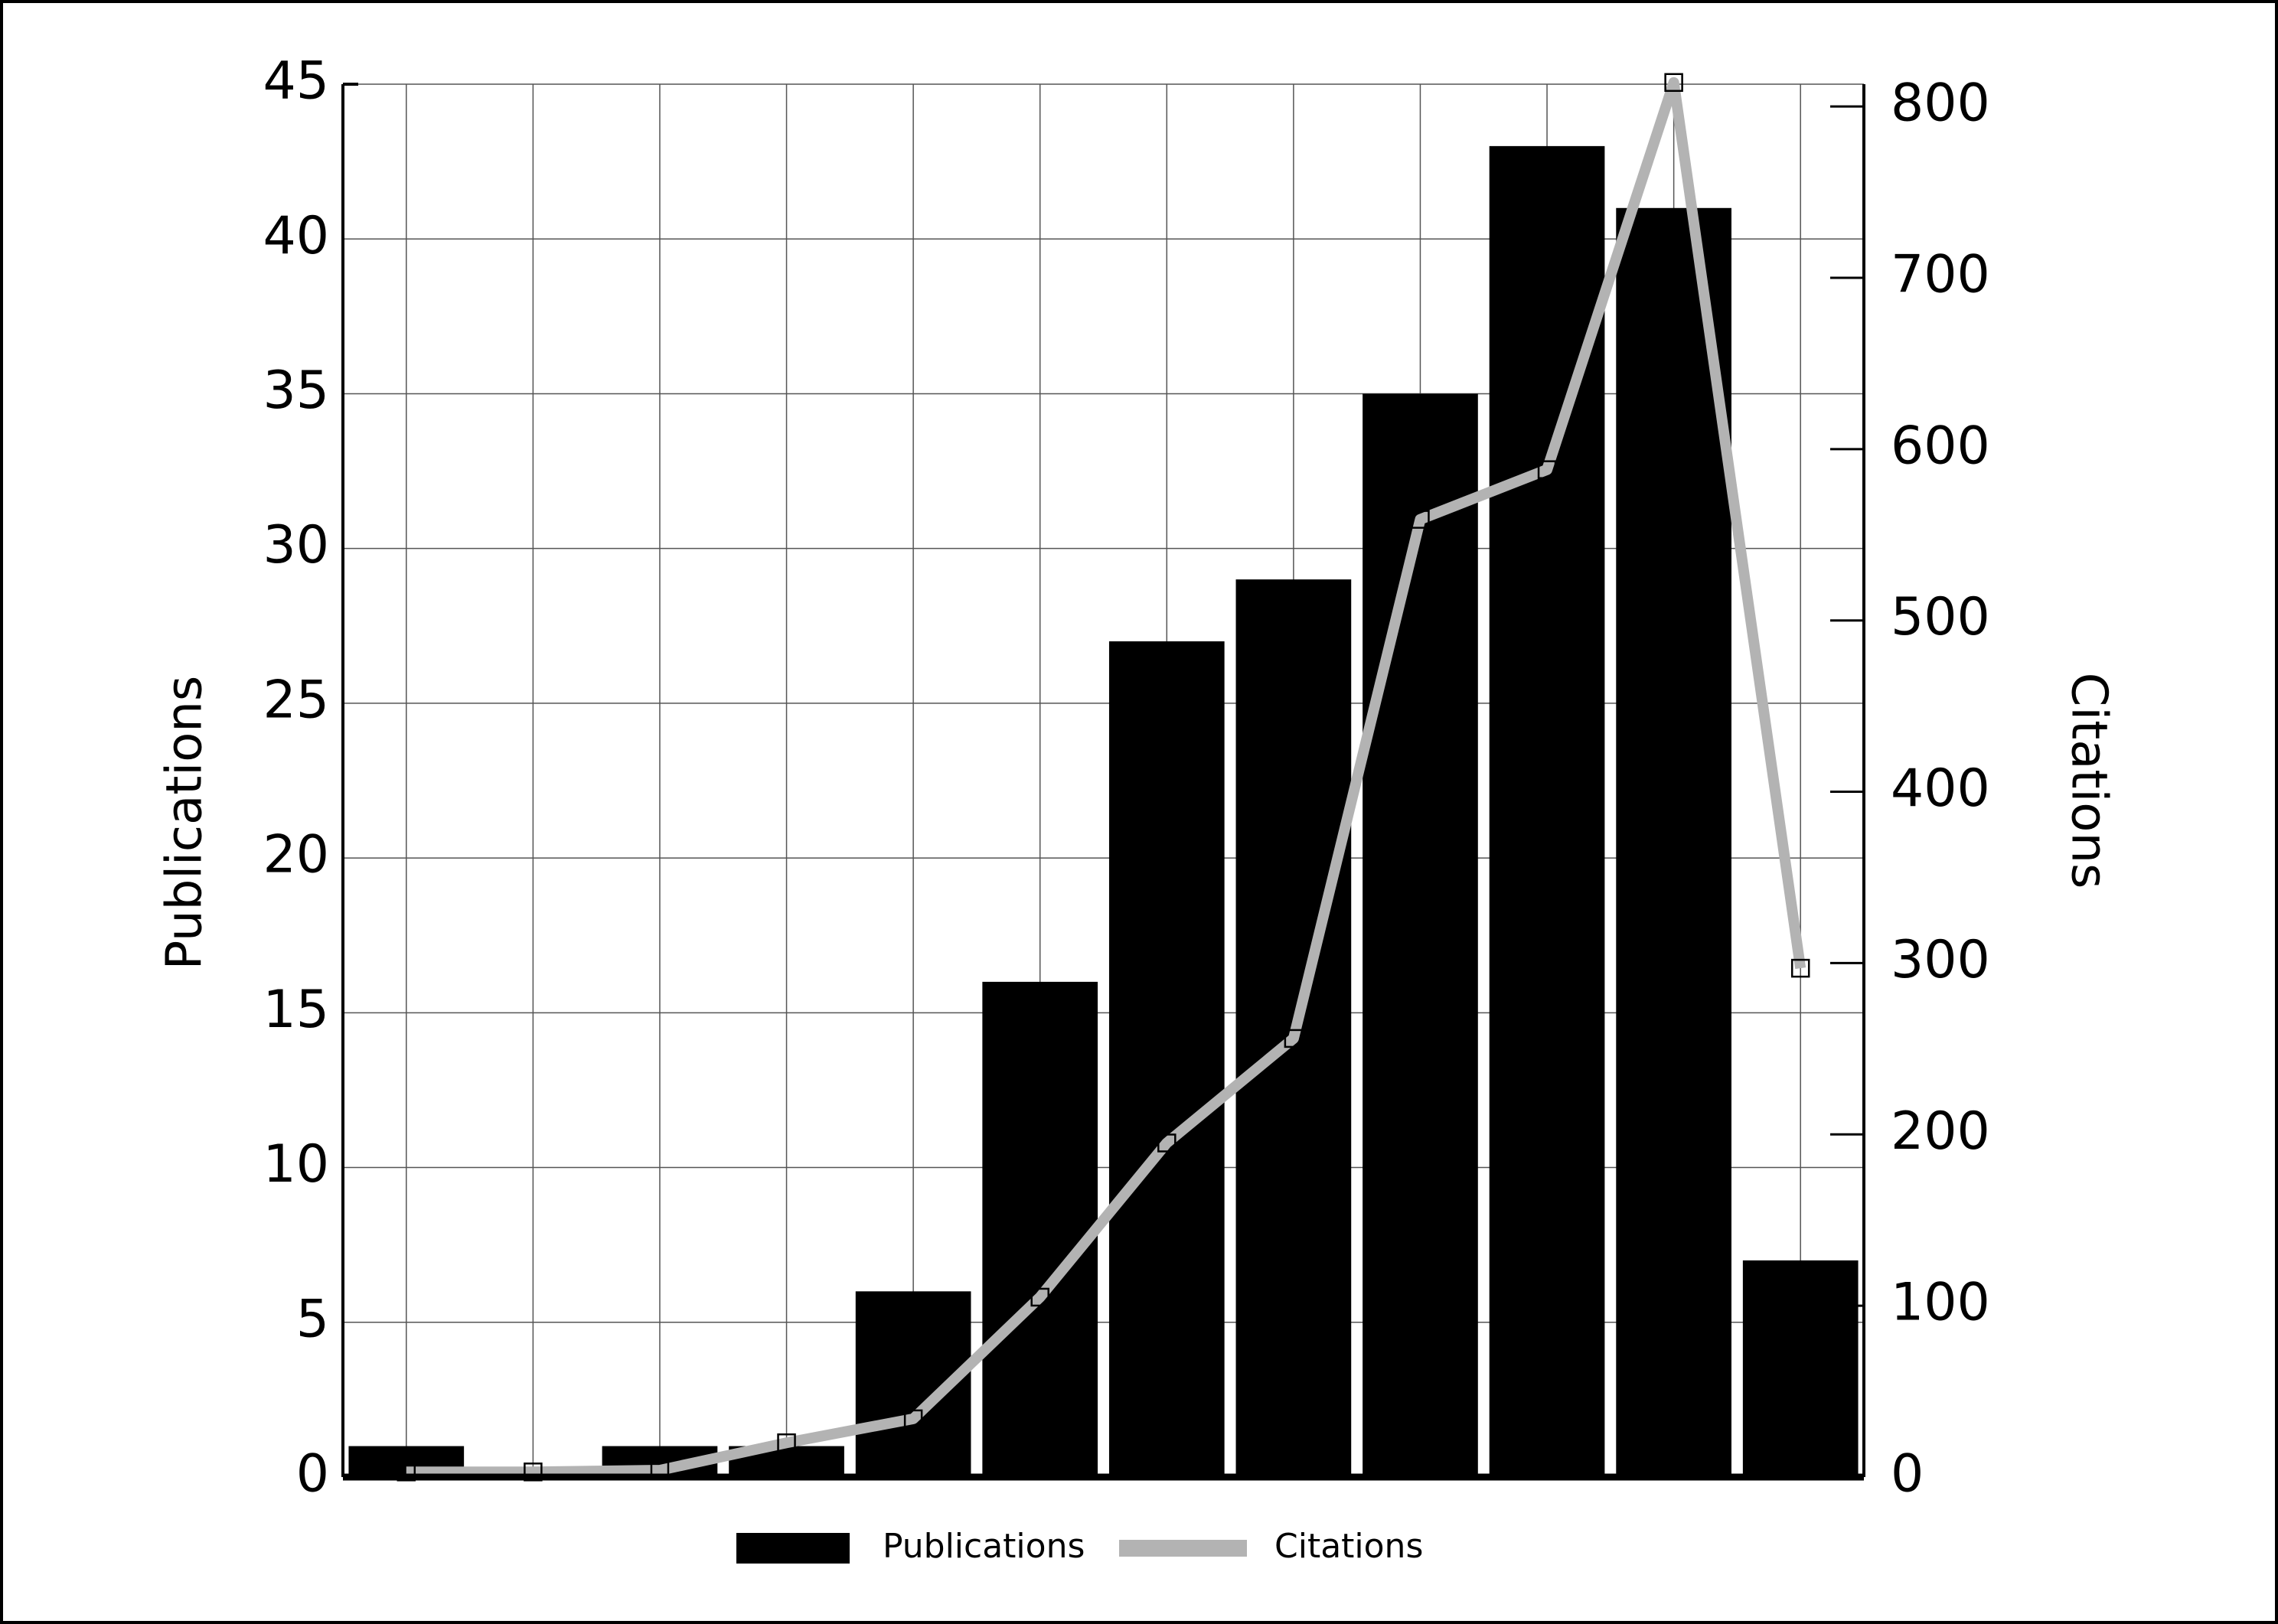 The image size is (2278, 1624). What do you see at coordinates (296, 1010) in the screenshot?
I see `y-tick-label: 15` at bounding box center [296, 1010].